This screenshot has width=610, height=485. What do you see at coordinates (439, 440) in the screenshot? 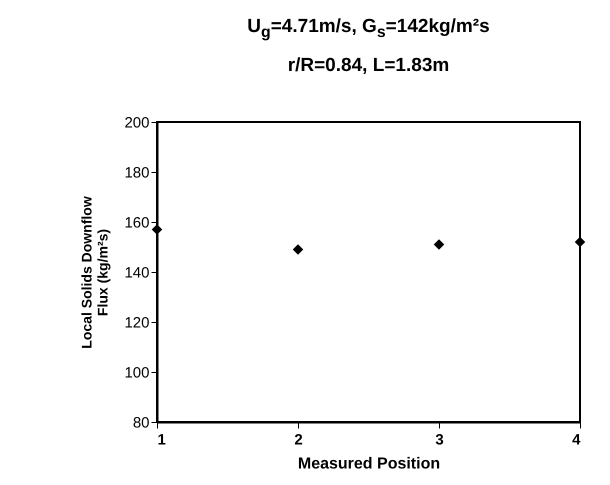
I see `x-tick-label: 3` at bounding box center [439, 440].